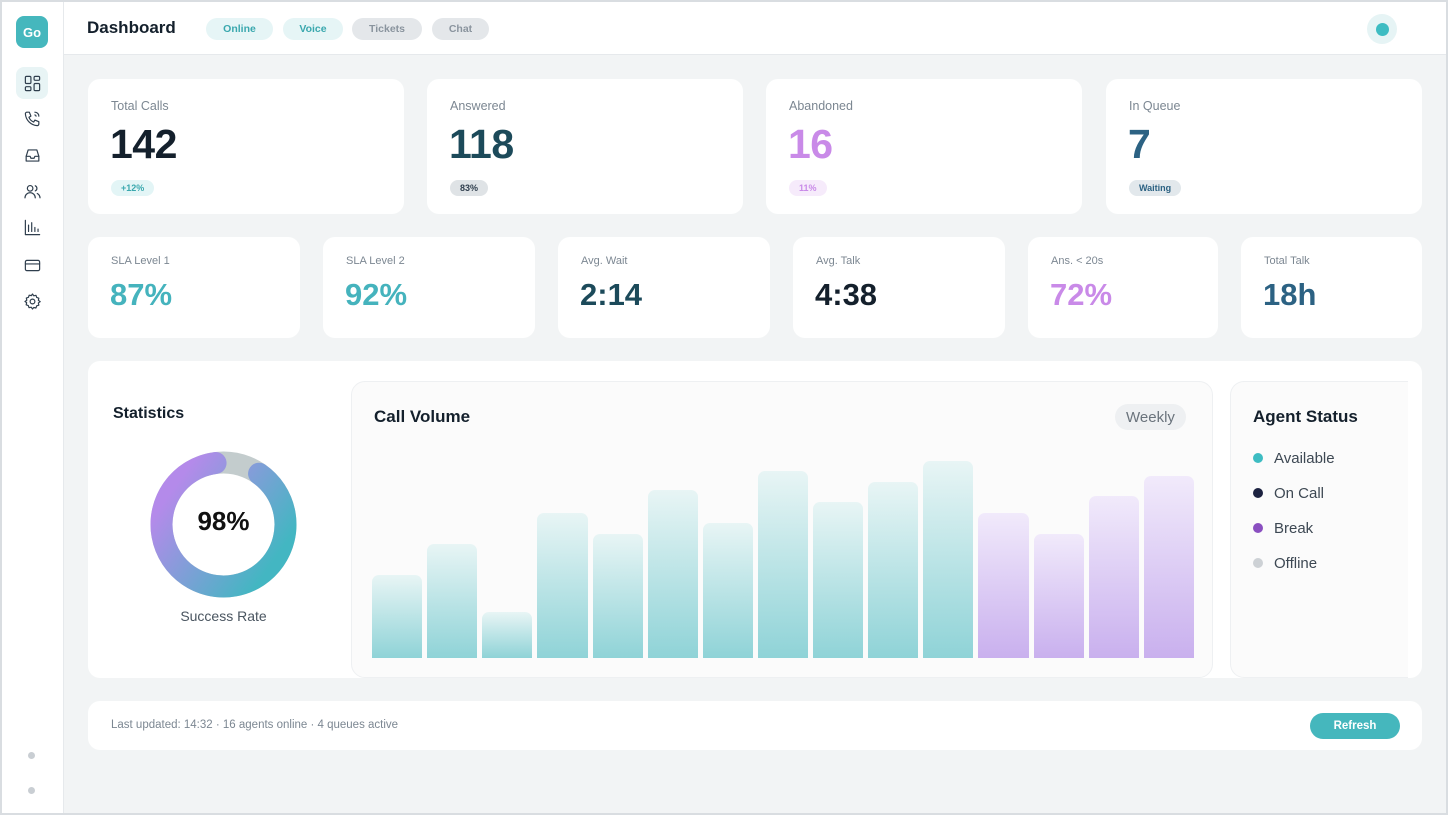  I want to click on phone-icon, so click(31, 118).